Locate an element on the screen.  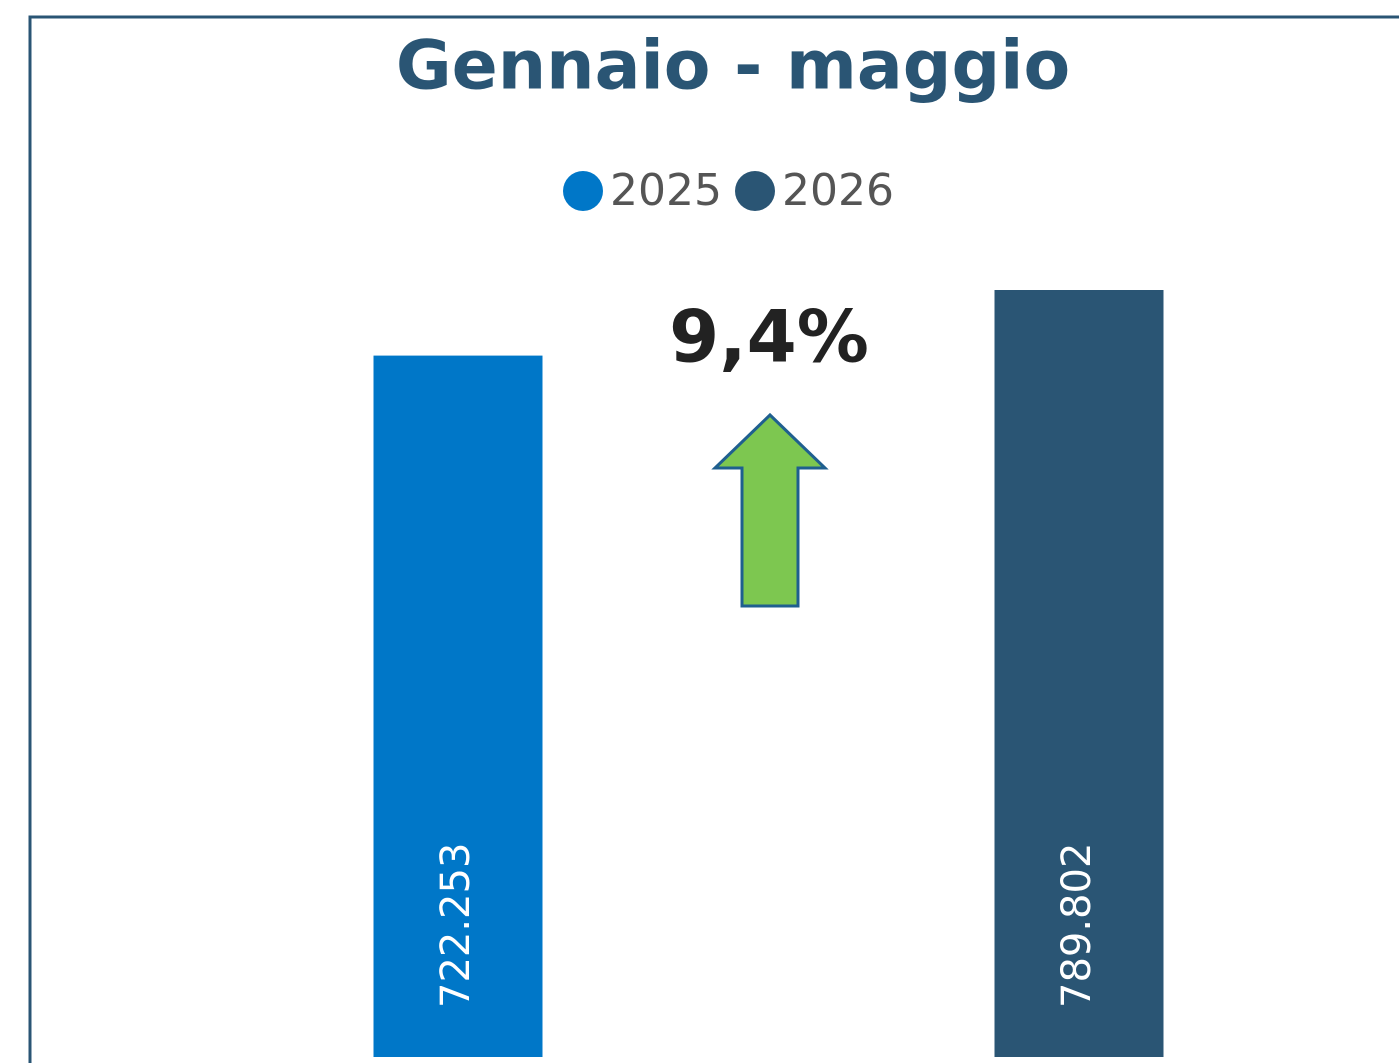
up-arrow is located at coordinates (770, 510).